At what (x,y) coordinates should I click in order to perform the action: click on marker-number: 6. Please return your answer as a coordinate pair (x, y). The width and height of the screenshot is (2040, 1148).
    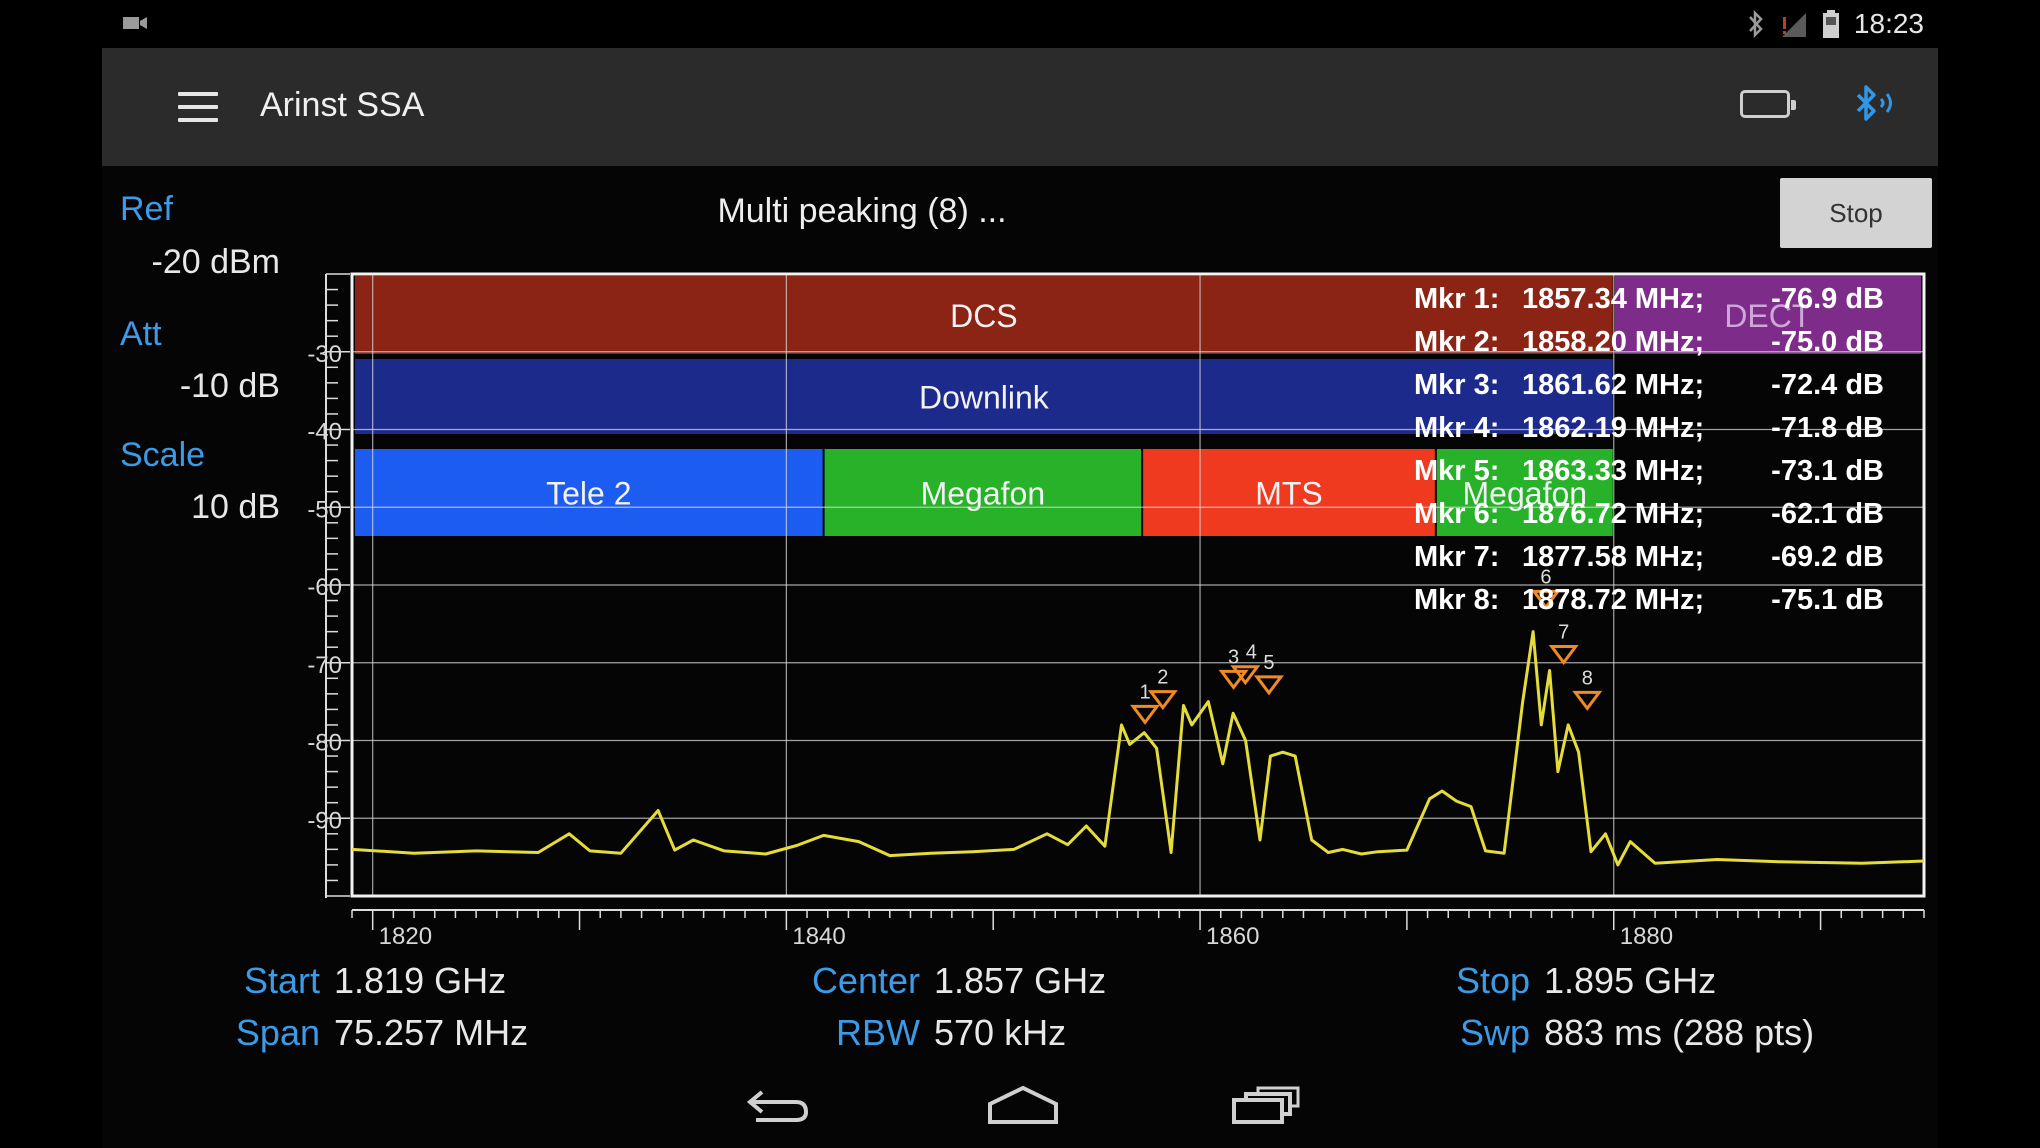
    Looking at the image, I should click on (1545, 577).